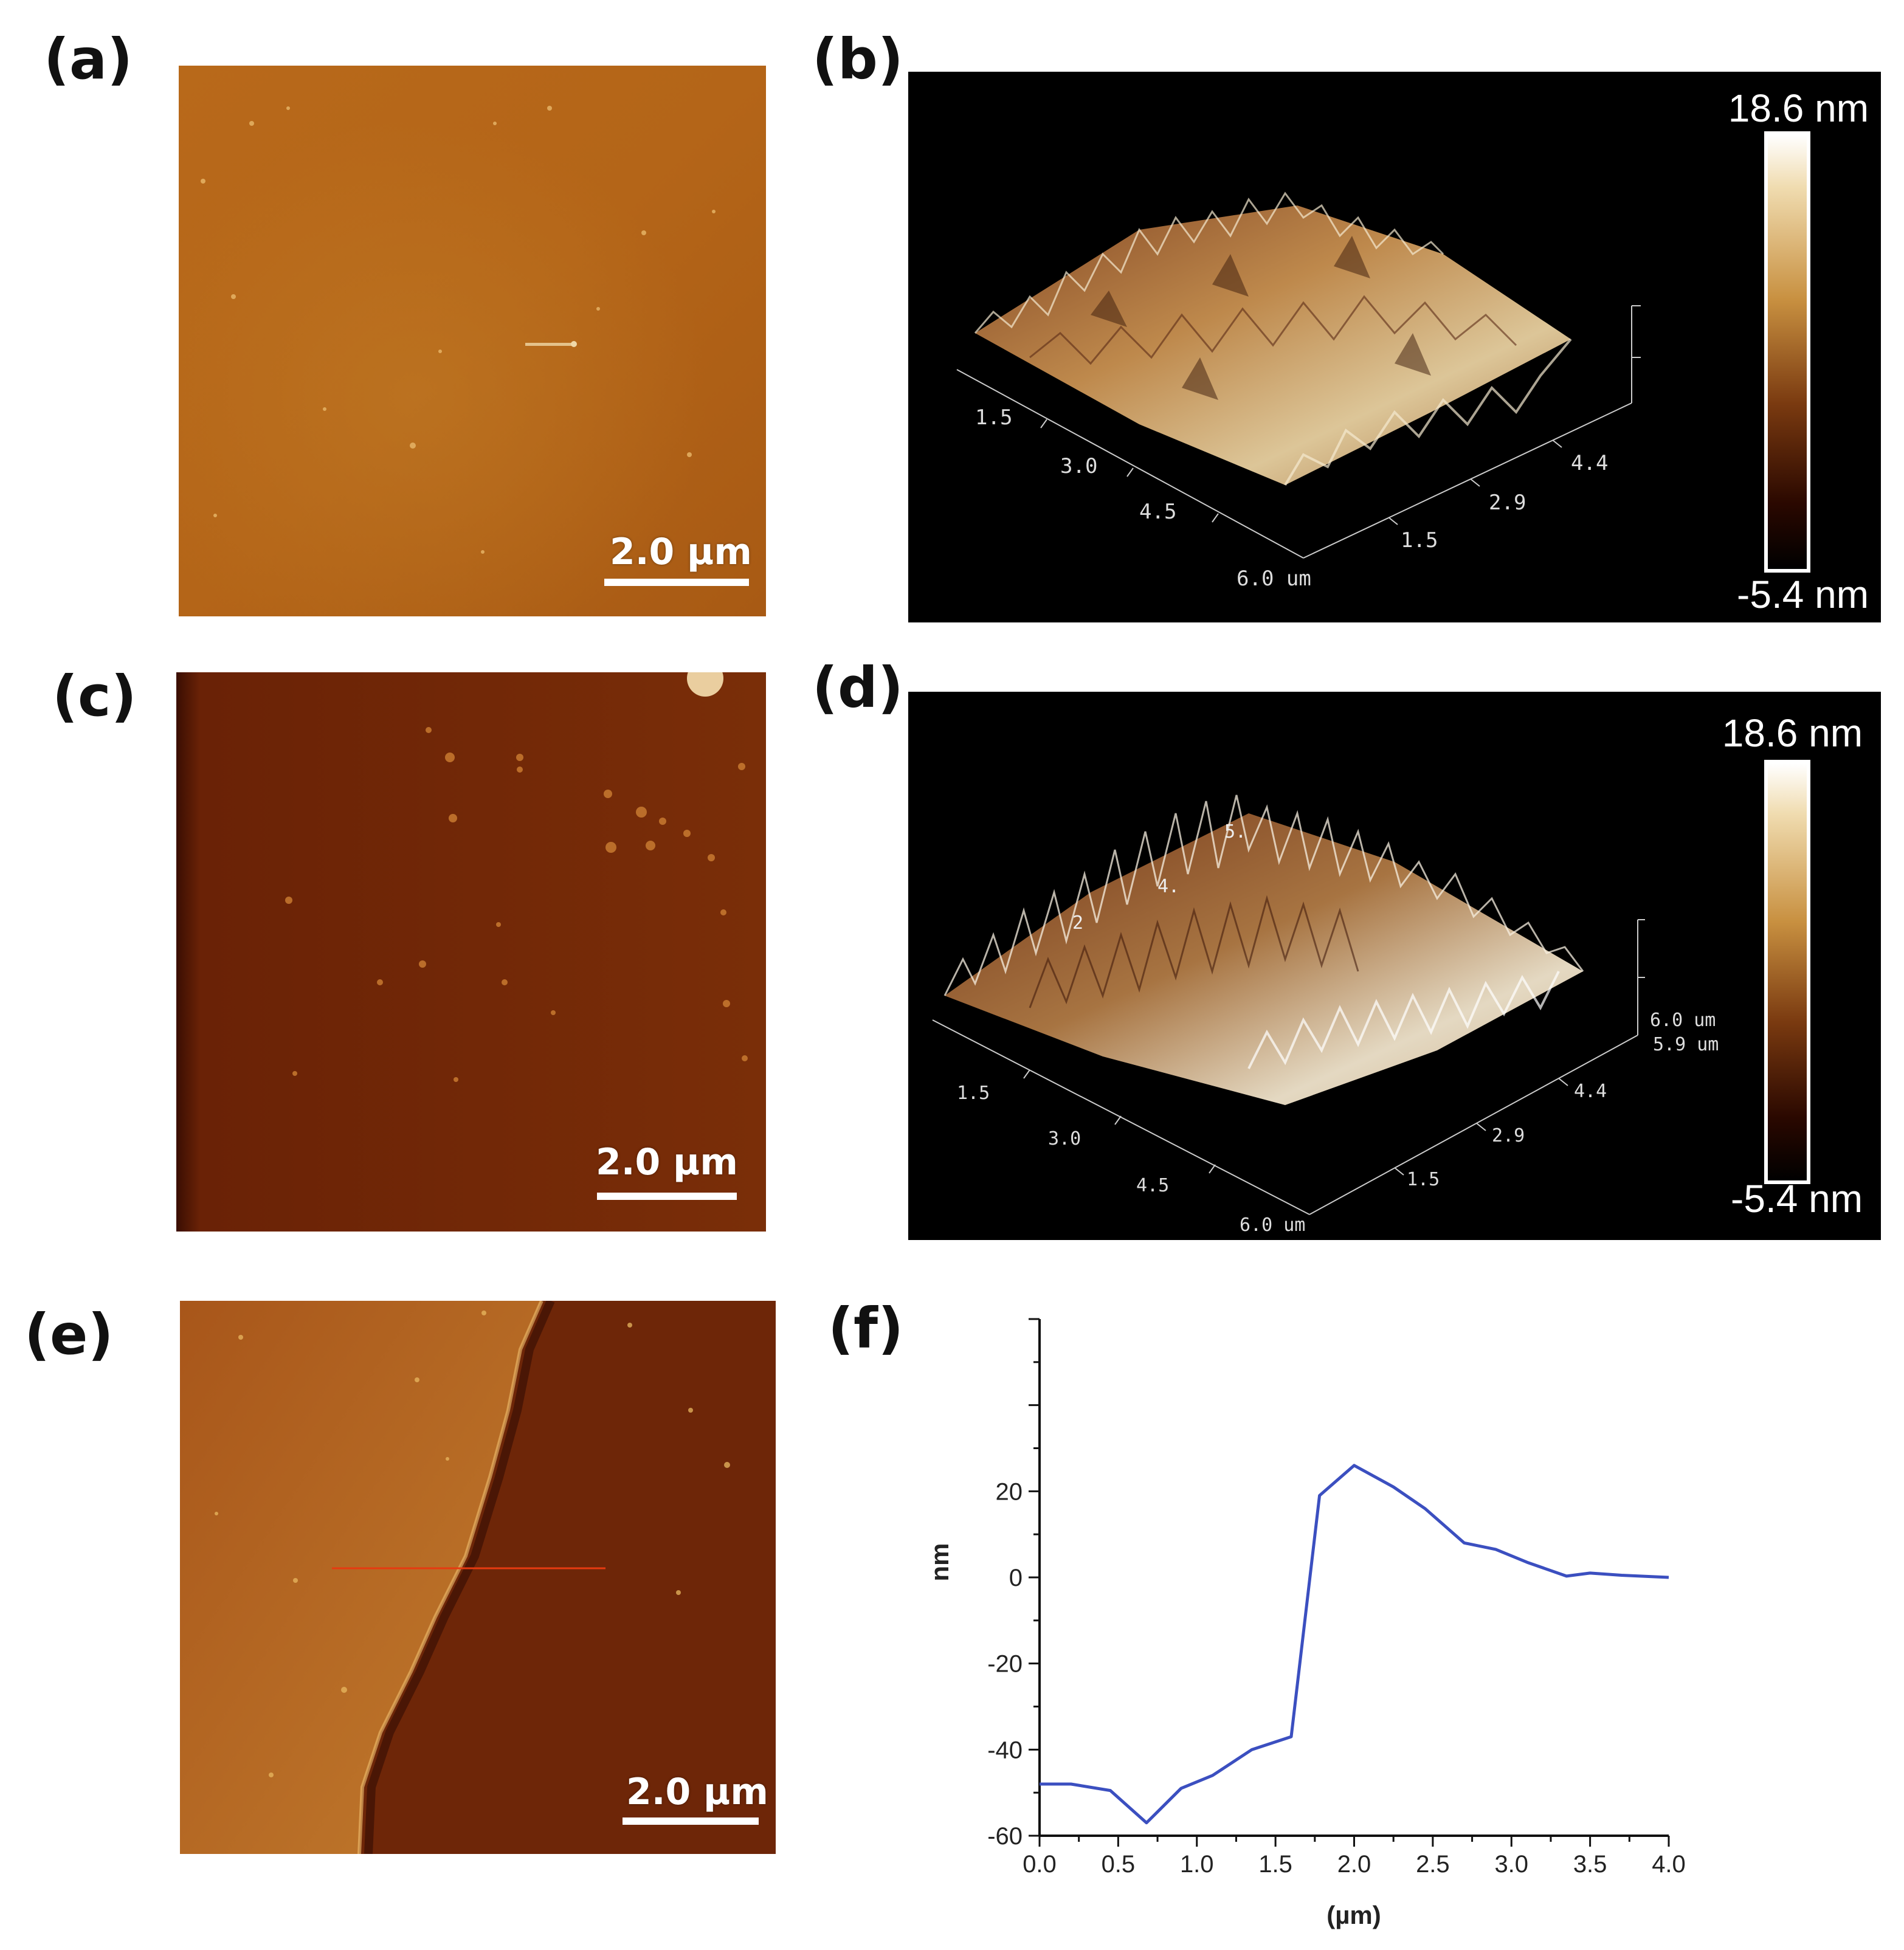 Image resolution: width=1904 pixels, height=1950 pixels. What do you see at coordinates (681, 552) in the screenshot?
I see `scale-bar-label-a: 2.0 µm` at bounding box center [681, 552].